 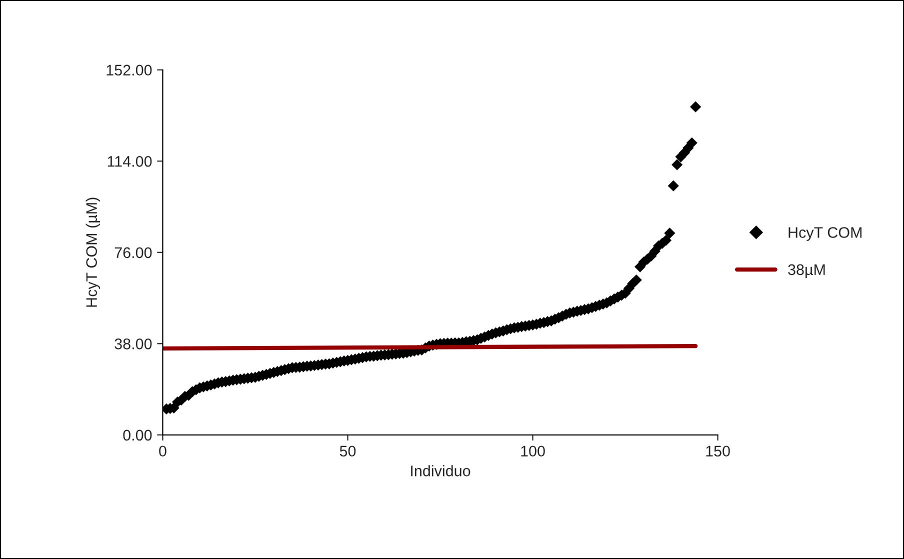 I want to click on y-tick-label: 76.00, so click(x=133, y=252).